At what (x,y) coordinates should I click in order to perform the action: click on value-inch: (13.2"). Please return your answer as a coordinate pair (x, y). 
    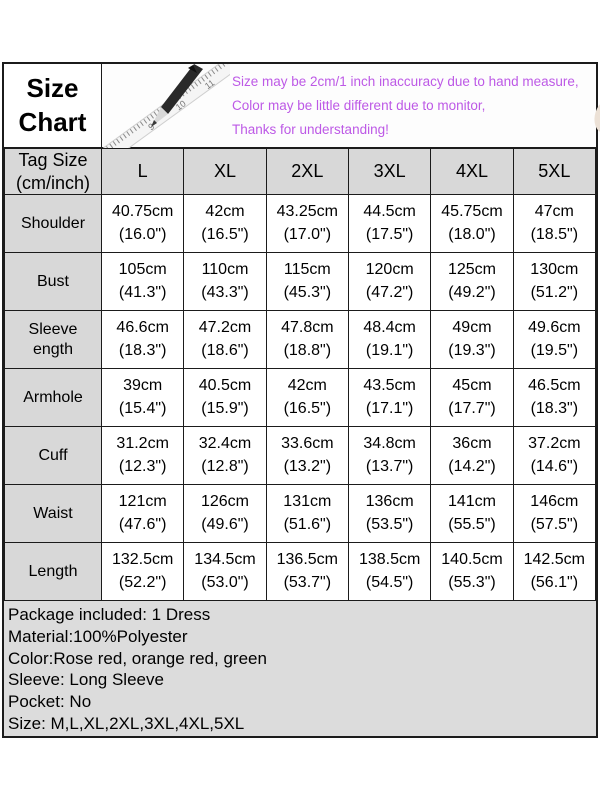
    Looking at the image, I should click on (307, 466).